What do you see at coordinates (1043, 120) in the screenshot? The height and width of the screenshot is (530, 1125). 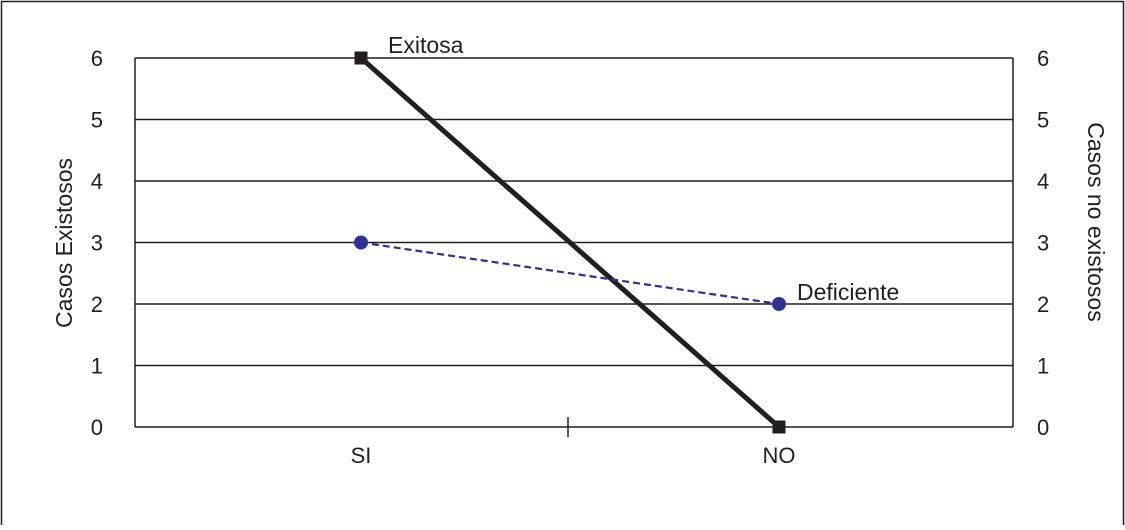 I see `y-tick-label-right: 5` at bounding box center [1043, 120].